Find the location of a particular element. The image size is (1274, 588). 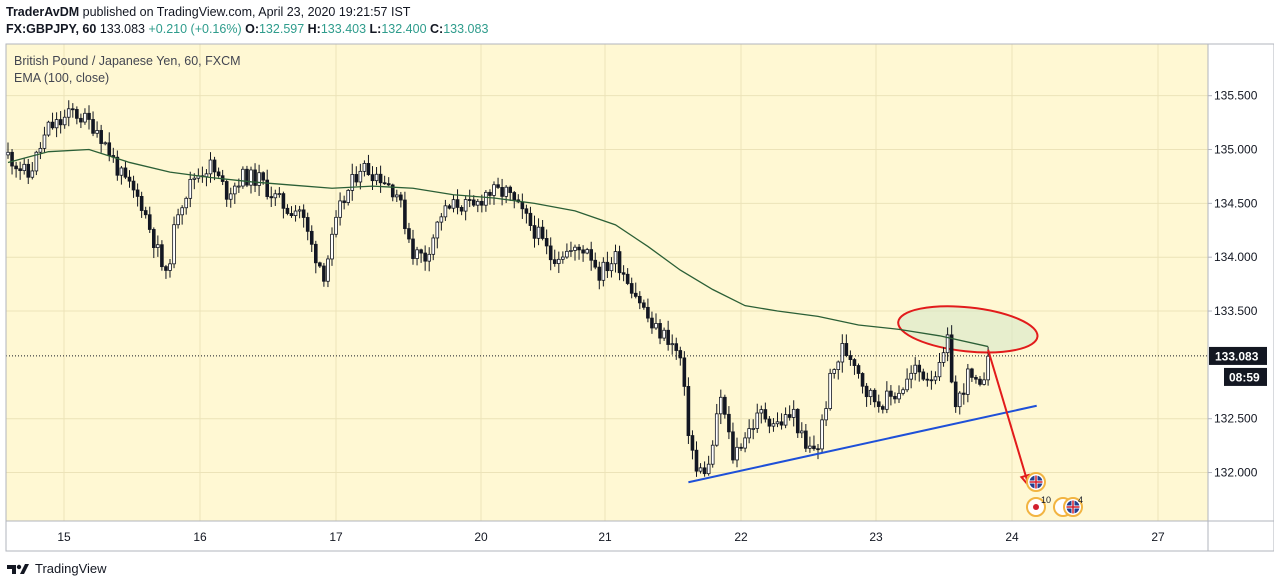

event-marker: 10 is located at coordinates (1038, 506).